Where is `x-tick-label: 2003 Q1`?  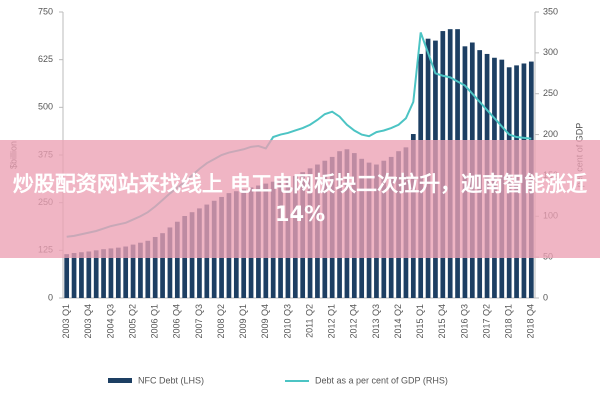 x-tick-label: 2003 Q1 is located at coordinates (66, 321).